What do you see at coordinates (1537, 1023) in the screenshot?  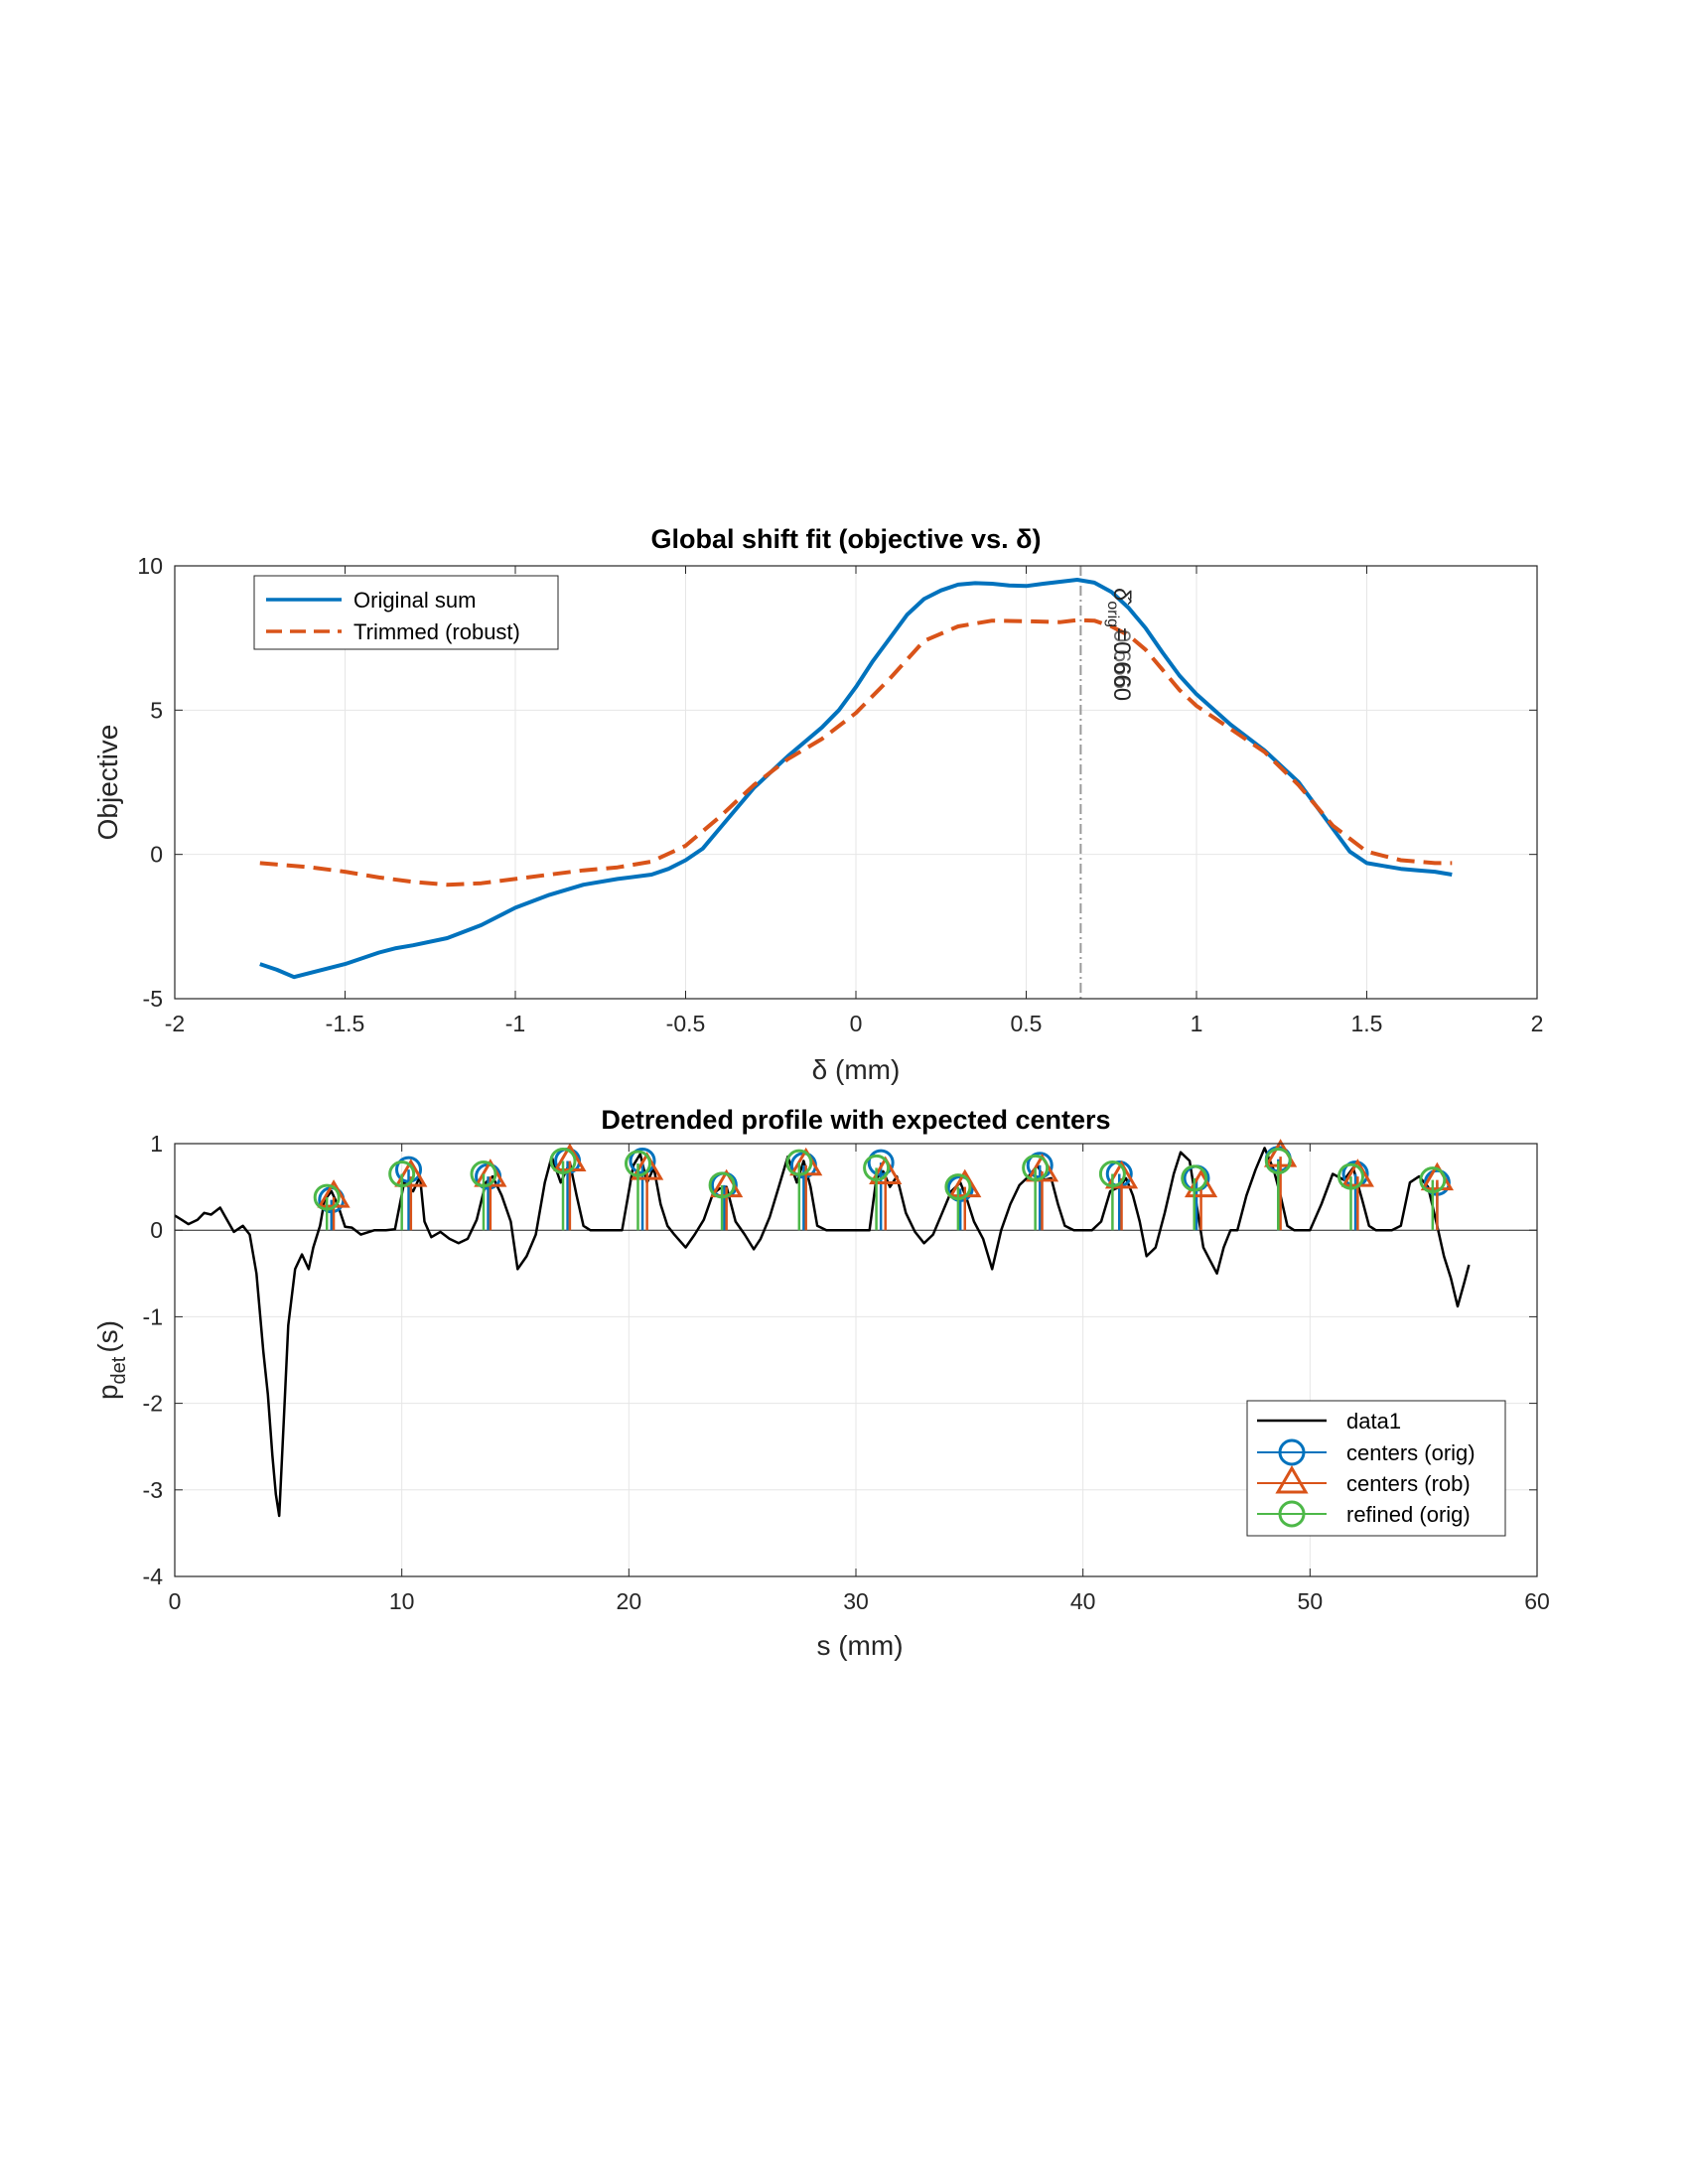 I see `plot1-xtick-label: 2` at bounding box center [1537, 1023].